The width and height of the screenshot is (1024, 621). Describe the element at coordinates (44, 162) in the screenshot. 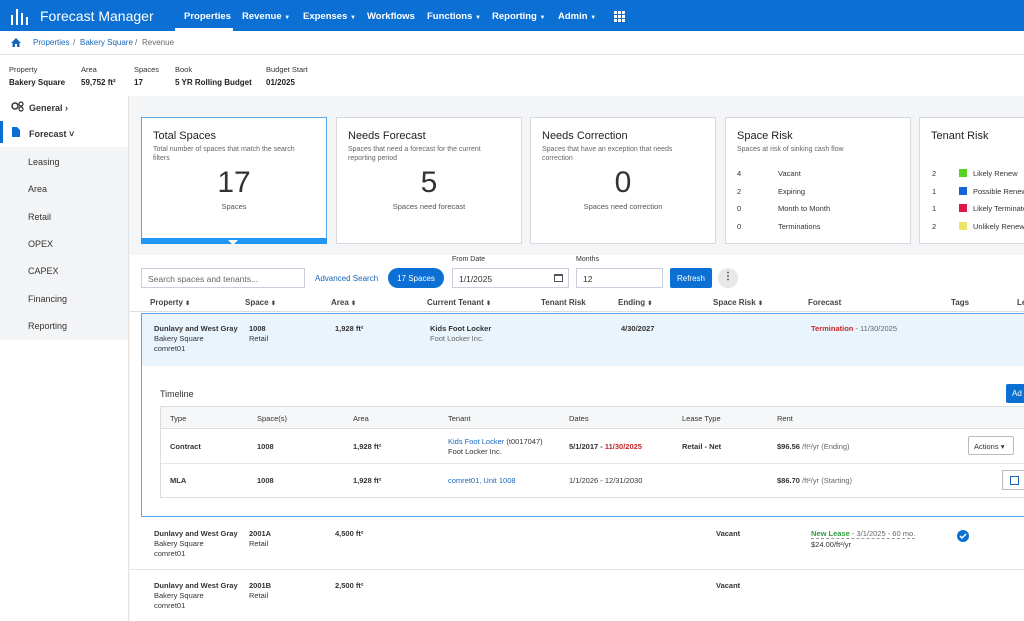

I see `nav-item: Leasing` at that location.